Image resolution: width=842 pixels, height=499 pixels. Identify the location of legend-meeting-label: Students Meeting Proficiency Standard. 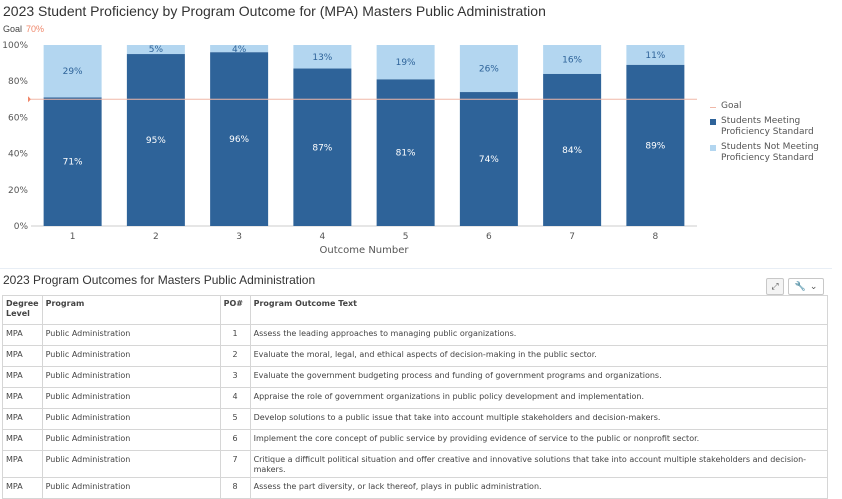
(767, 126).